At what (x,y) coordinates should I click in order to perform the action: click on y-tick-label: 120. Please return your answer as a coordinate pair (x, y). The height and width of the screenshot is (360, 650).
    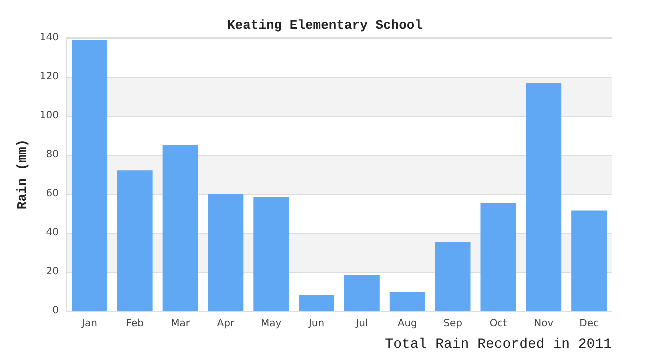
    Looking at the image, I should click on (49, 77).